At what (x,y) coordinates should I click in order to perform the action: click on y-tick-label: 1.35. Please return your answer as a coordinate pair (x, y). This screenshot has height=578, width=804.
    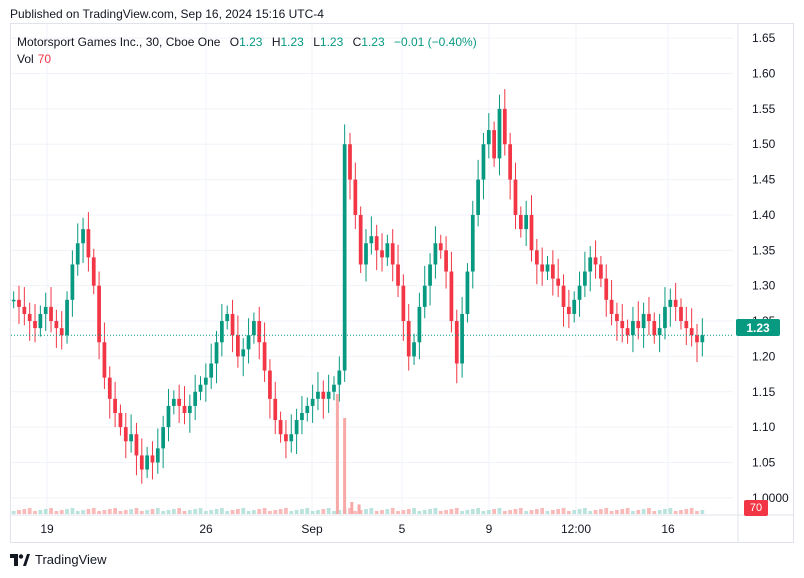
    Looking at the image, I should click on (764, 250).